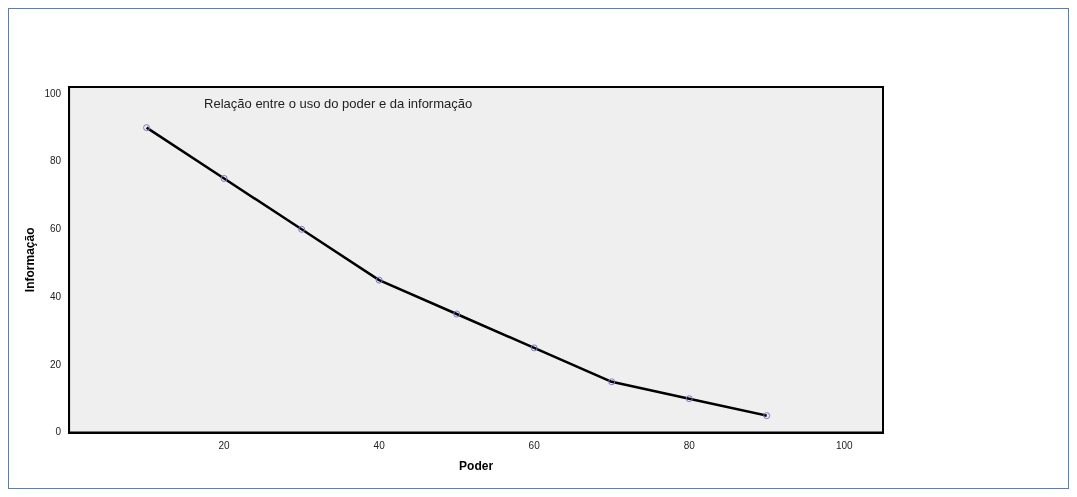  I want to click on x-tick-label: 60, so click(534, 446).